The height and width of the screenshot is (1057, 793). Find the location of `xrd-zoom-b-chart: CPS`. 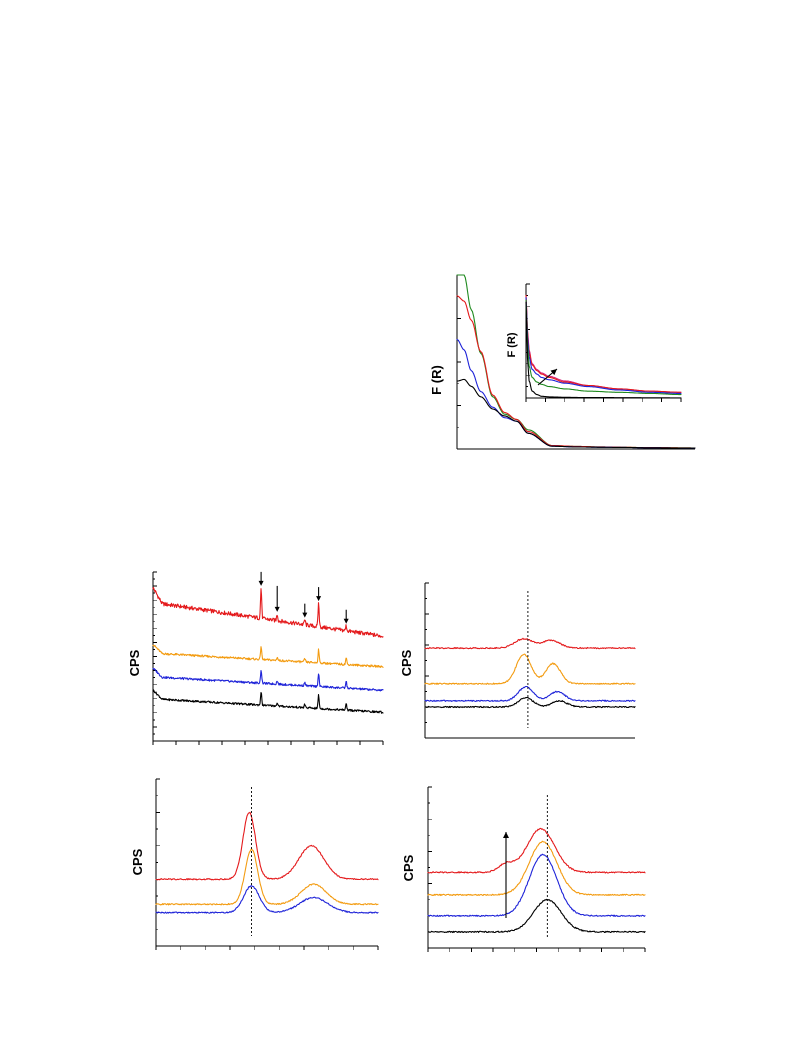

xrd-zoom-b-chart: CPS is located at coordinates (254, 864).